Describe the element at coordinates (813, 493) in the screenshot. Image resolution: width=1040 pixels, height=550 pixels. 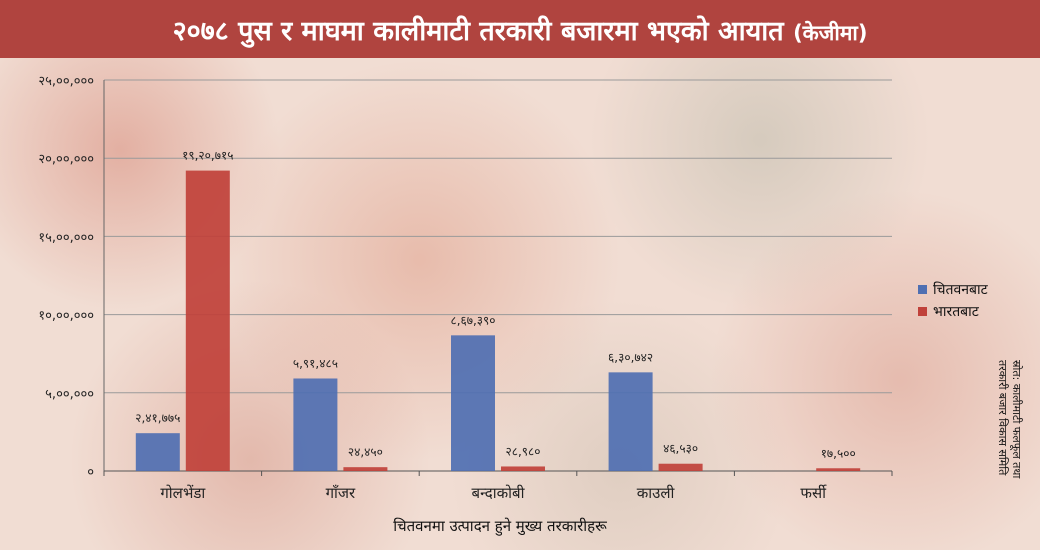
I see `x-tick-label: फर्सी` at that location.